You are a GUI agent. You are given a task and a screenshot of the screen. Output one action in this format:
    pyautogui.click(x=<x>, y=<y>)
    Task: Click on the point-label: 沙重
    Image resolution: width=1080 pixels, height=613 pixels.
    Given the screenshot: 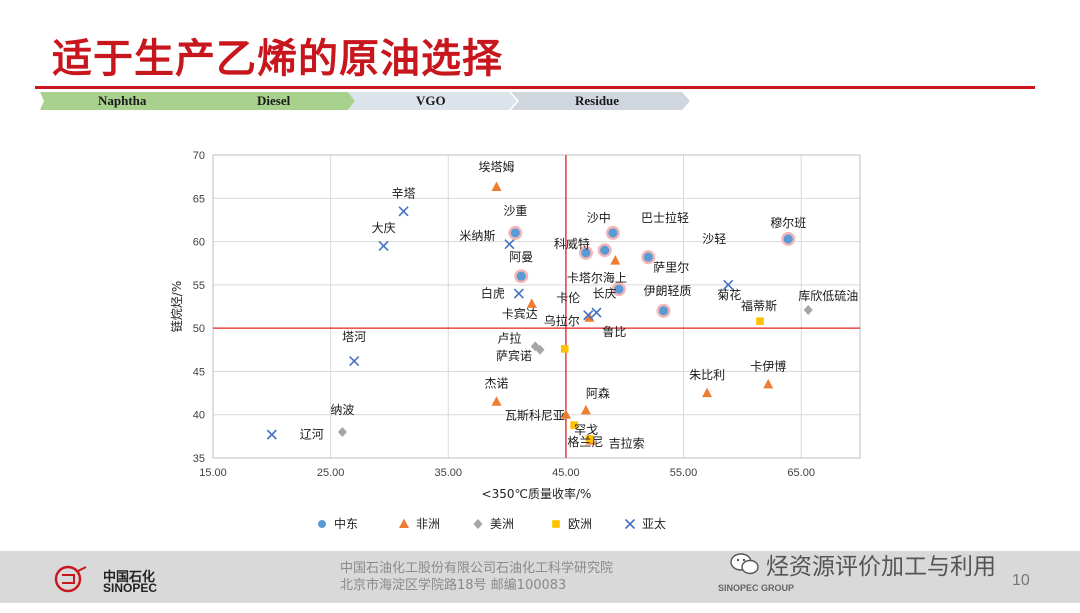 What is the action you would take?
    pyautogui.click(x=515, y=211)
    